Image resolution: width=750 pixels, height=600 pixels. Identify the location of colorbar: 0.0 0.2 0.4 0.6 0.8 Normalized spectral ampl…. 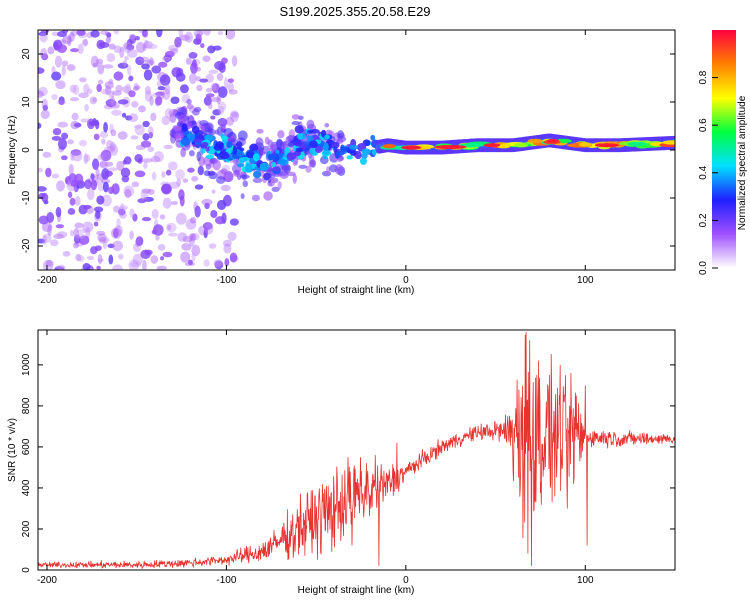
(723, 152).